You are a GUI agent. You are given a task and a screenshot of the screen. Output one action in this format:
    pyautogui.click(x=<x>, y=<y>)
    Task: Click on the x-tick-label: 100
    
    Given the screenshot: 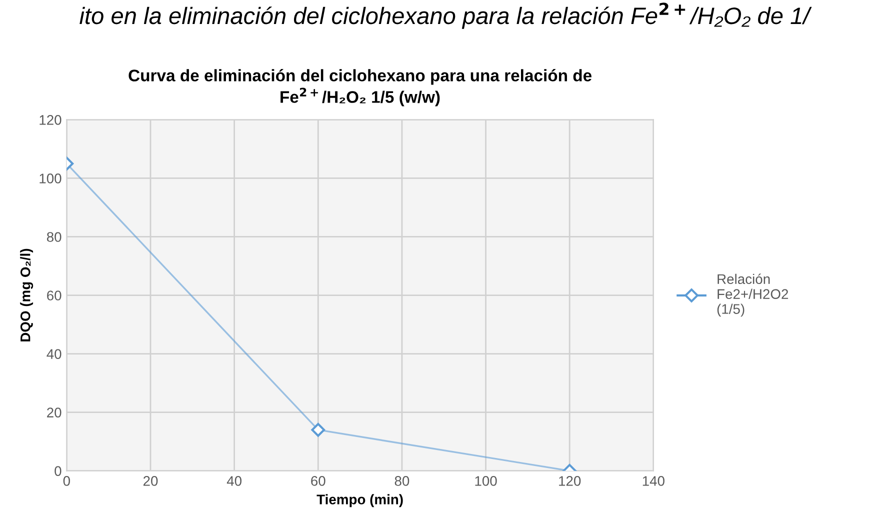 What is the action you would take?
    pyautogui.click(x=486, y=481)
    